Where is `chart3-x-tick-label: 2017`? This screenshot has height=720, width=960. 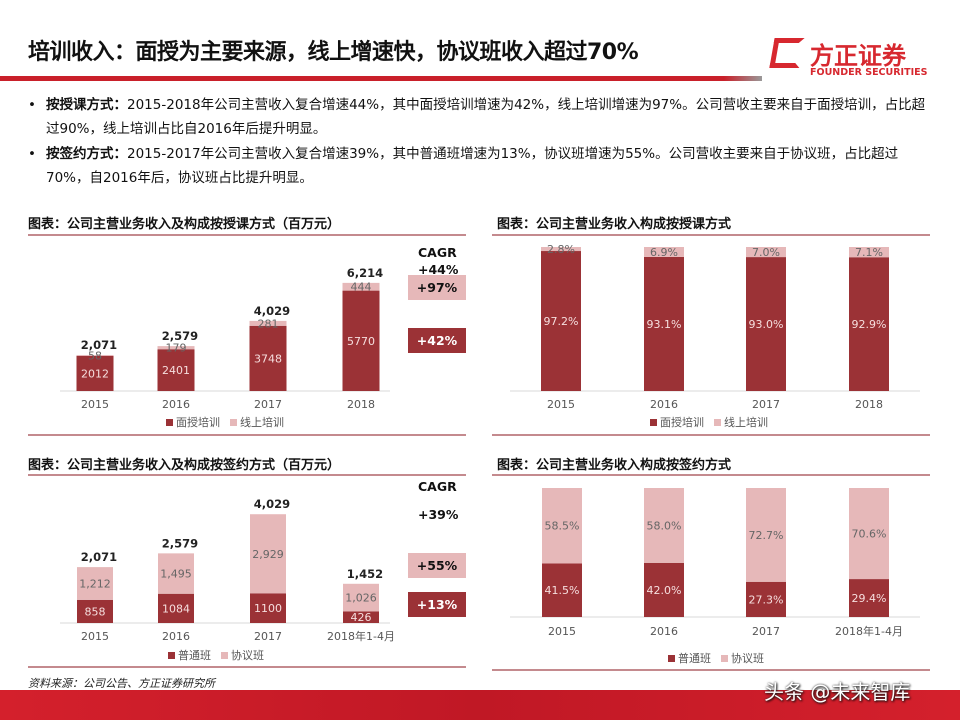 chart3-x-tick-label: 2017 is located at coordinates (268, 636).